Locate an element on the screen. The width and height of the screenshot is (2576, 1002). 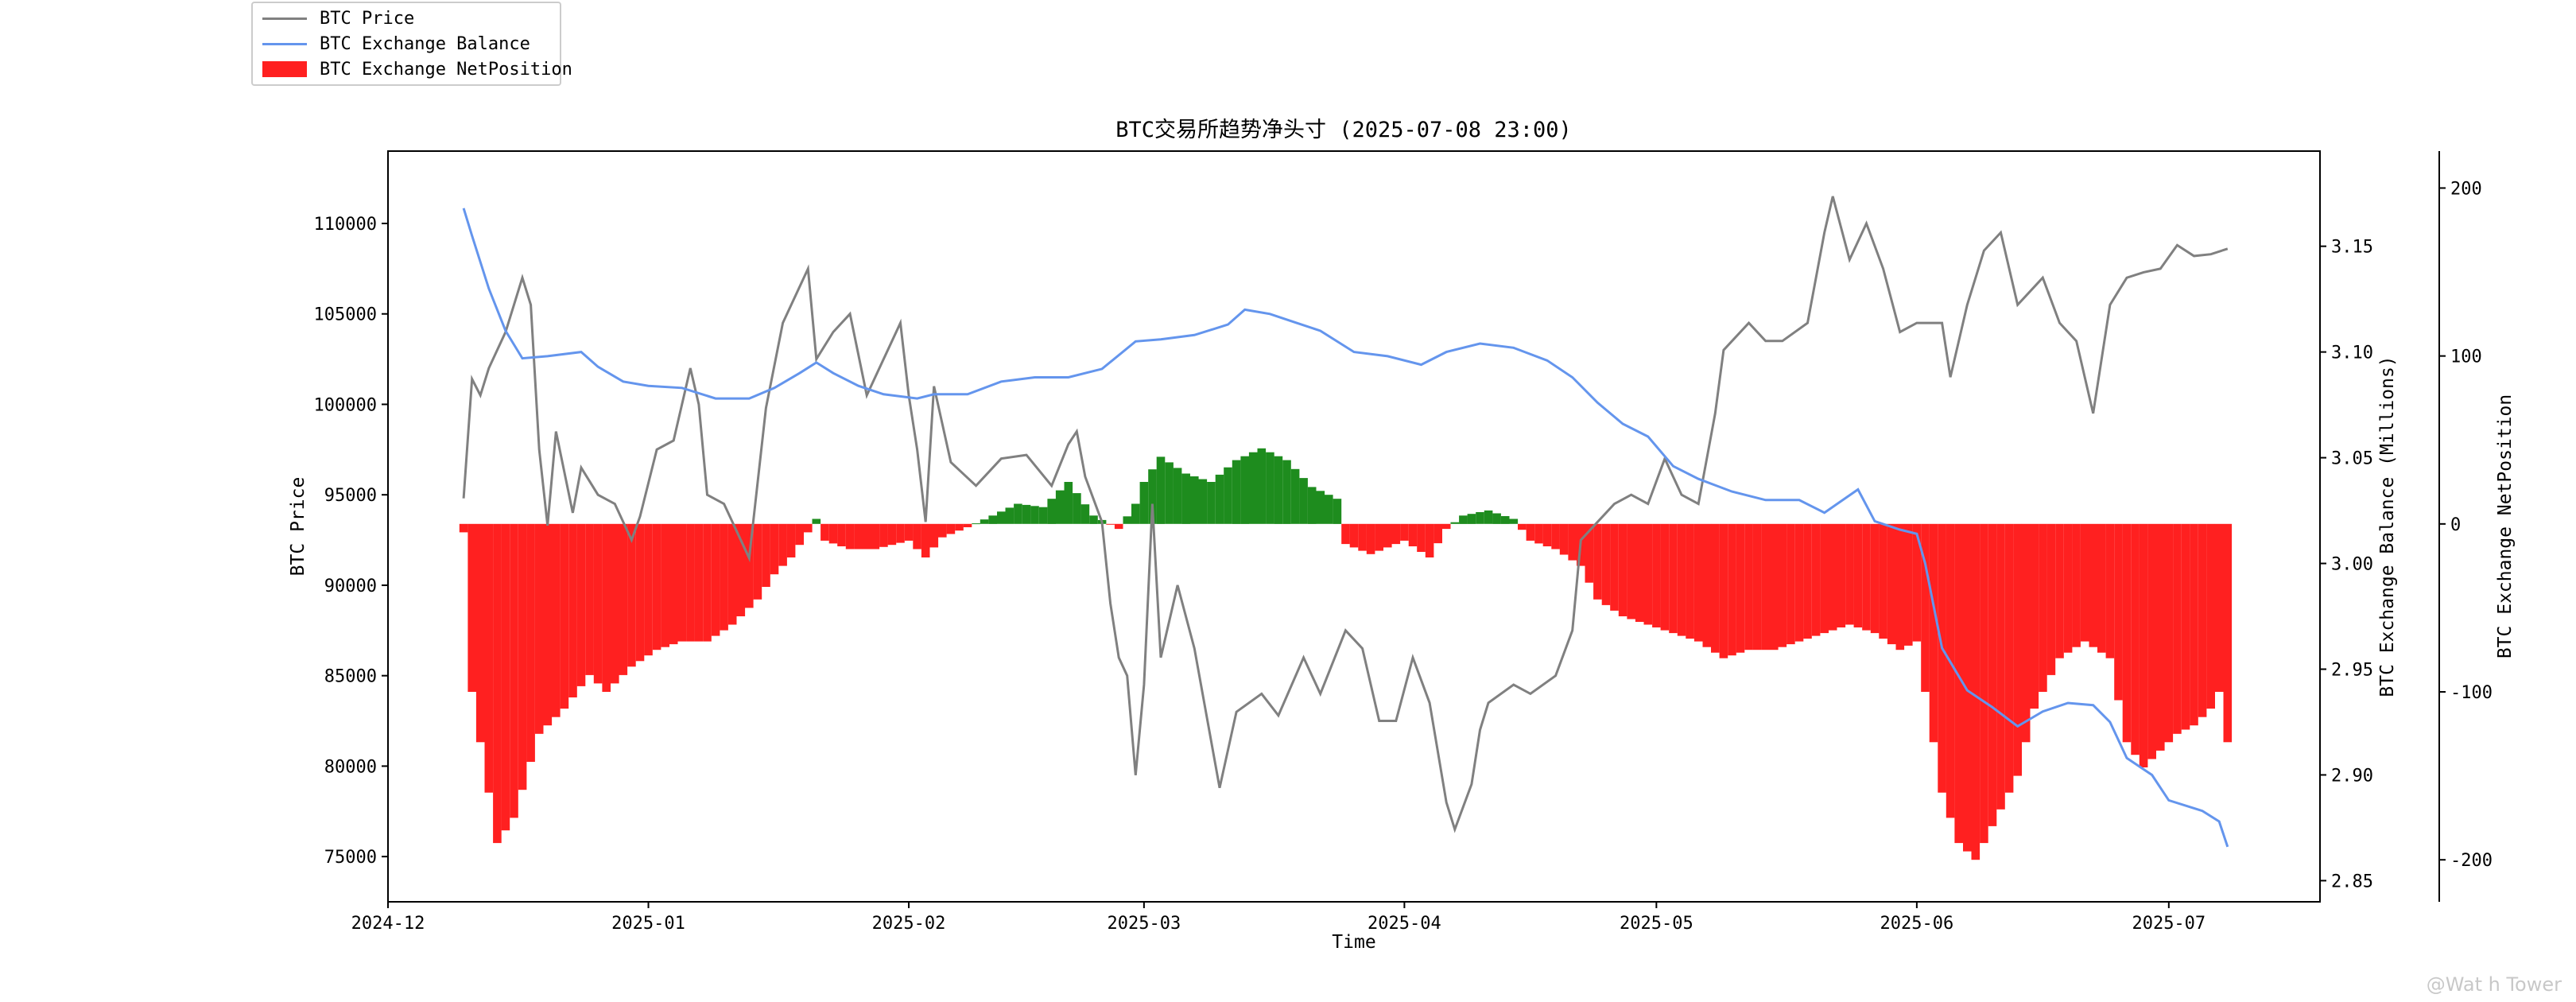
right1-tick-label: 2.95 is located at coordinates (2352, 670).